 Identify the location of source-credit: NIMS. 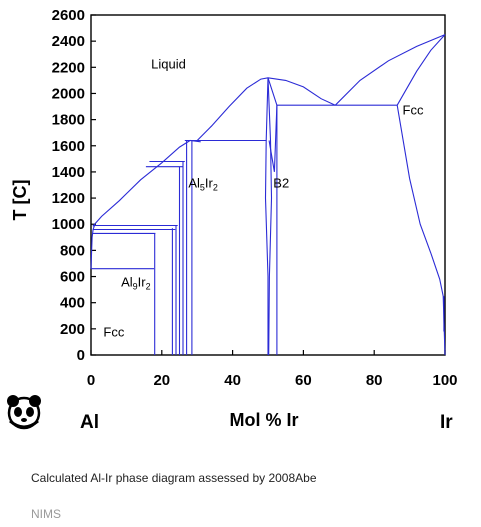
(46, 514).